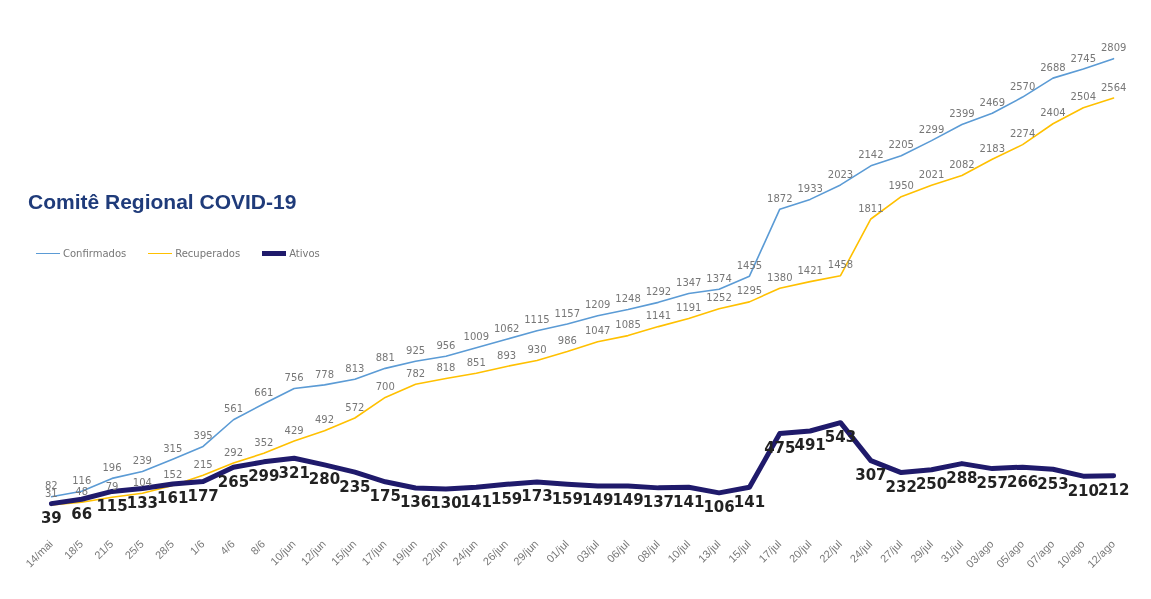 The image size is (1151, 599). Describe the element at coordinates (931, 174) in the screenshot. I see `data-label: 2021` at that location.